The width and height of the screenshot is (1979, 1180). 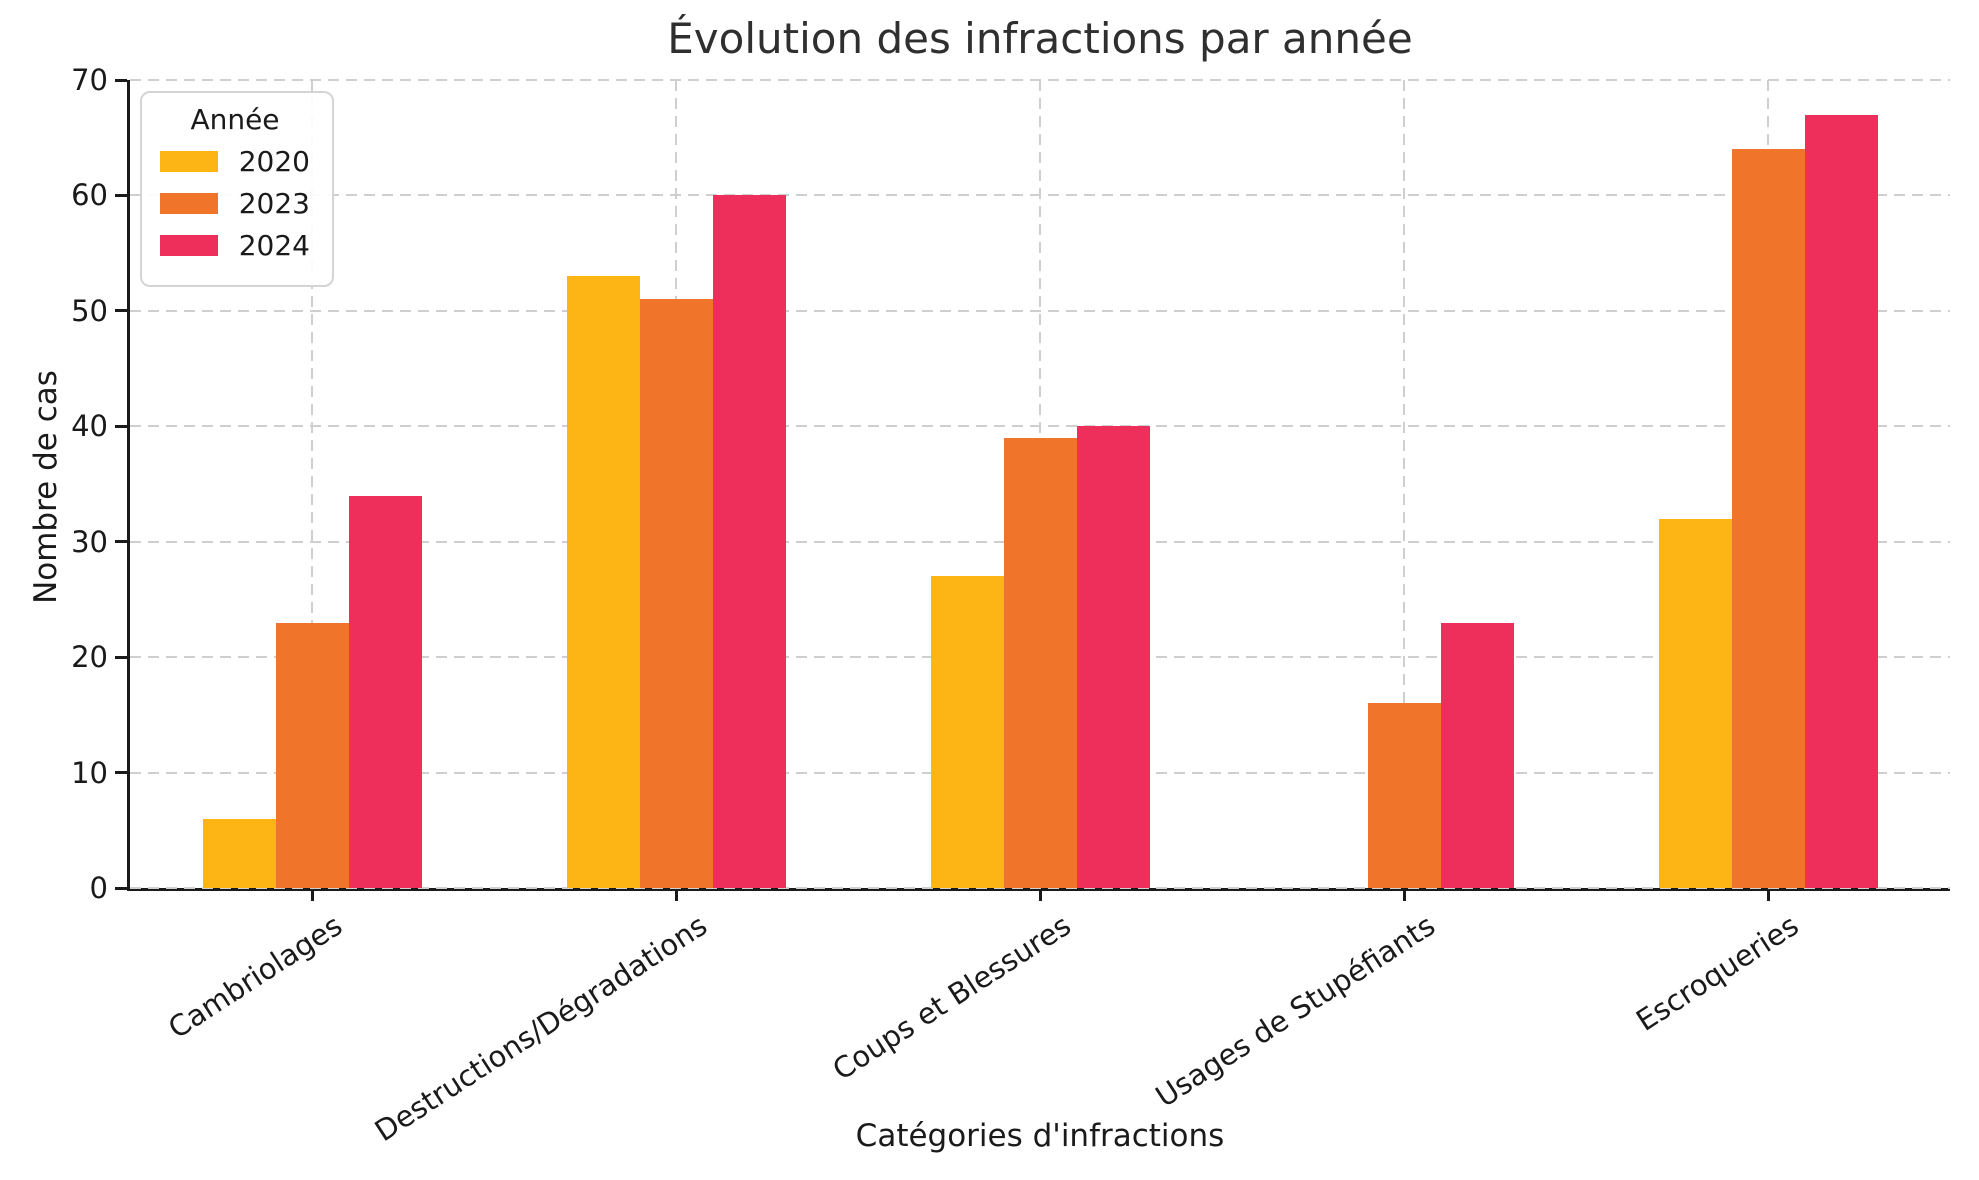 I want to click on bar-2020-Cambriolages, so click(x=239, y=853).